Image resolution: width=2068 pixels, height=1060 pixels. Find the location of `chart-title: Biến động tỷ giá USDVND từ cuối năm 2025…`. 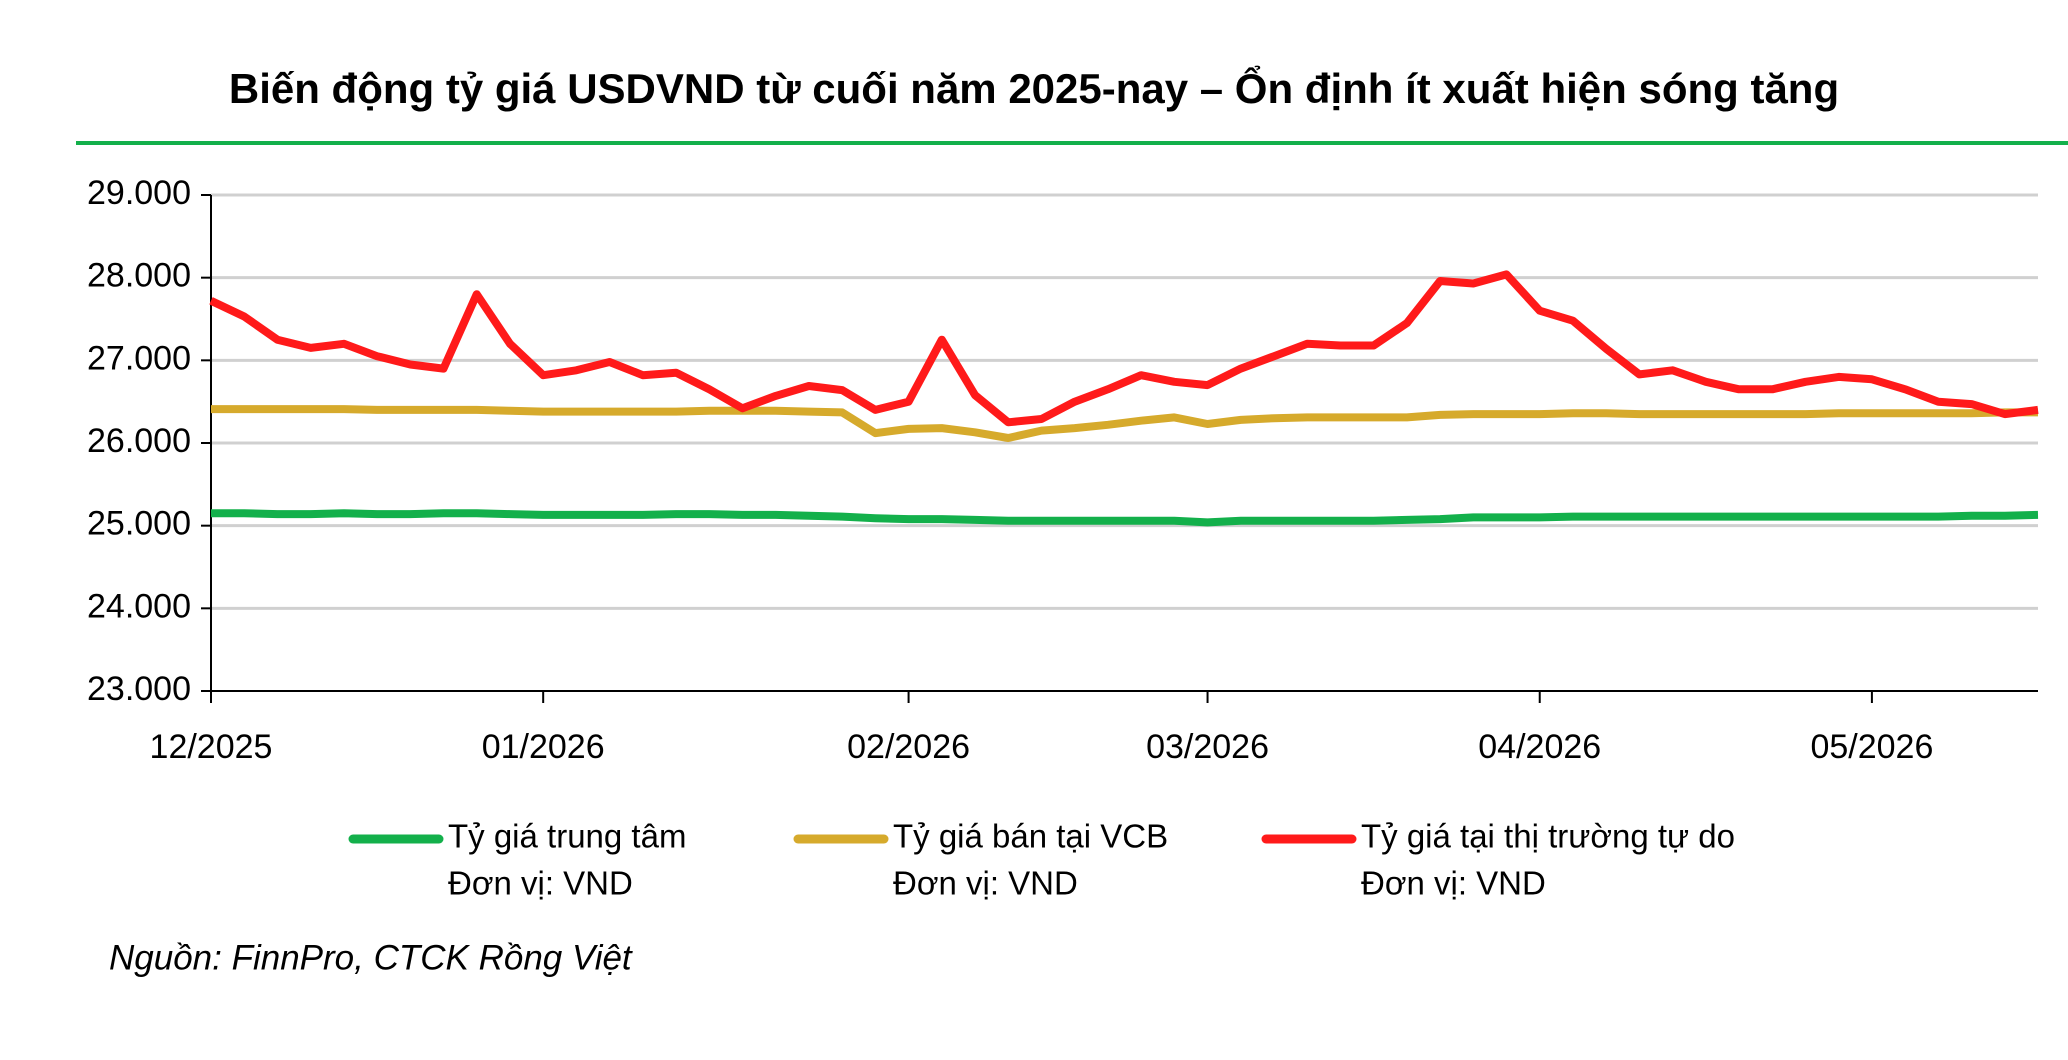

chart-title: Biến động tỷ giá USDVND từ cuối năm 2025… is located at coordinates (1034, 87).